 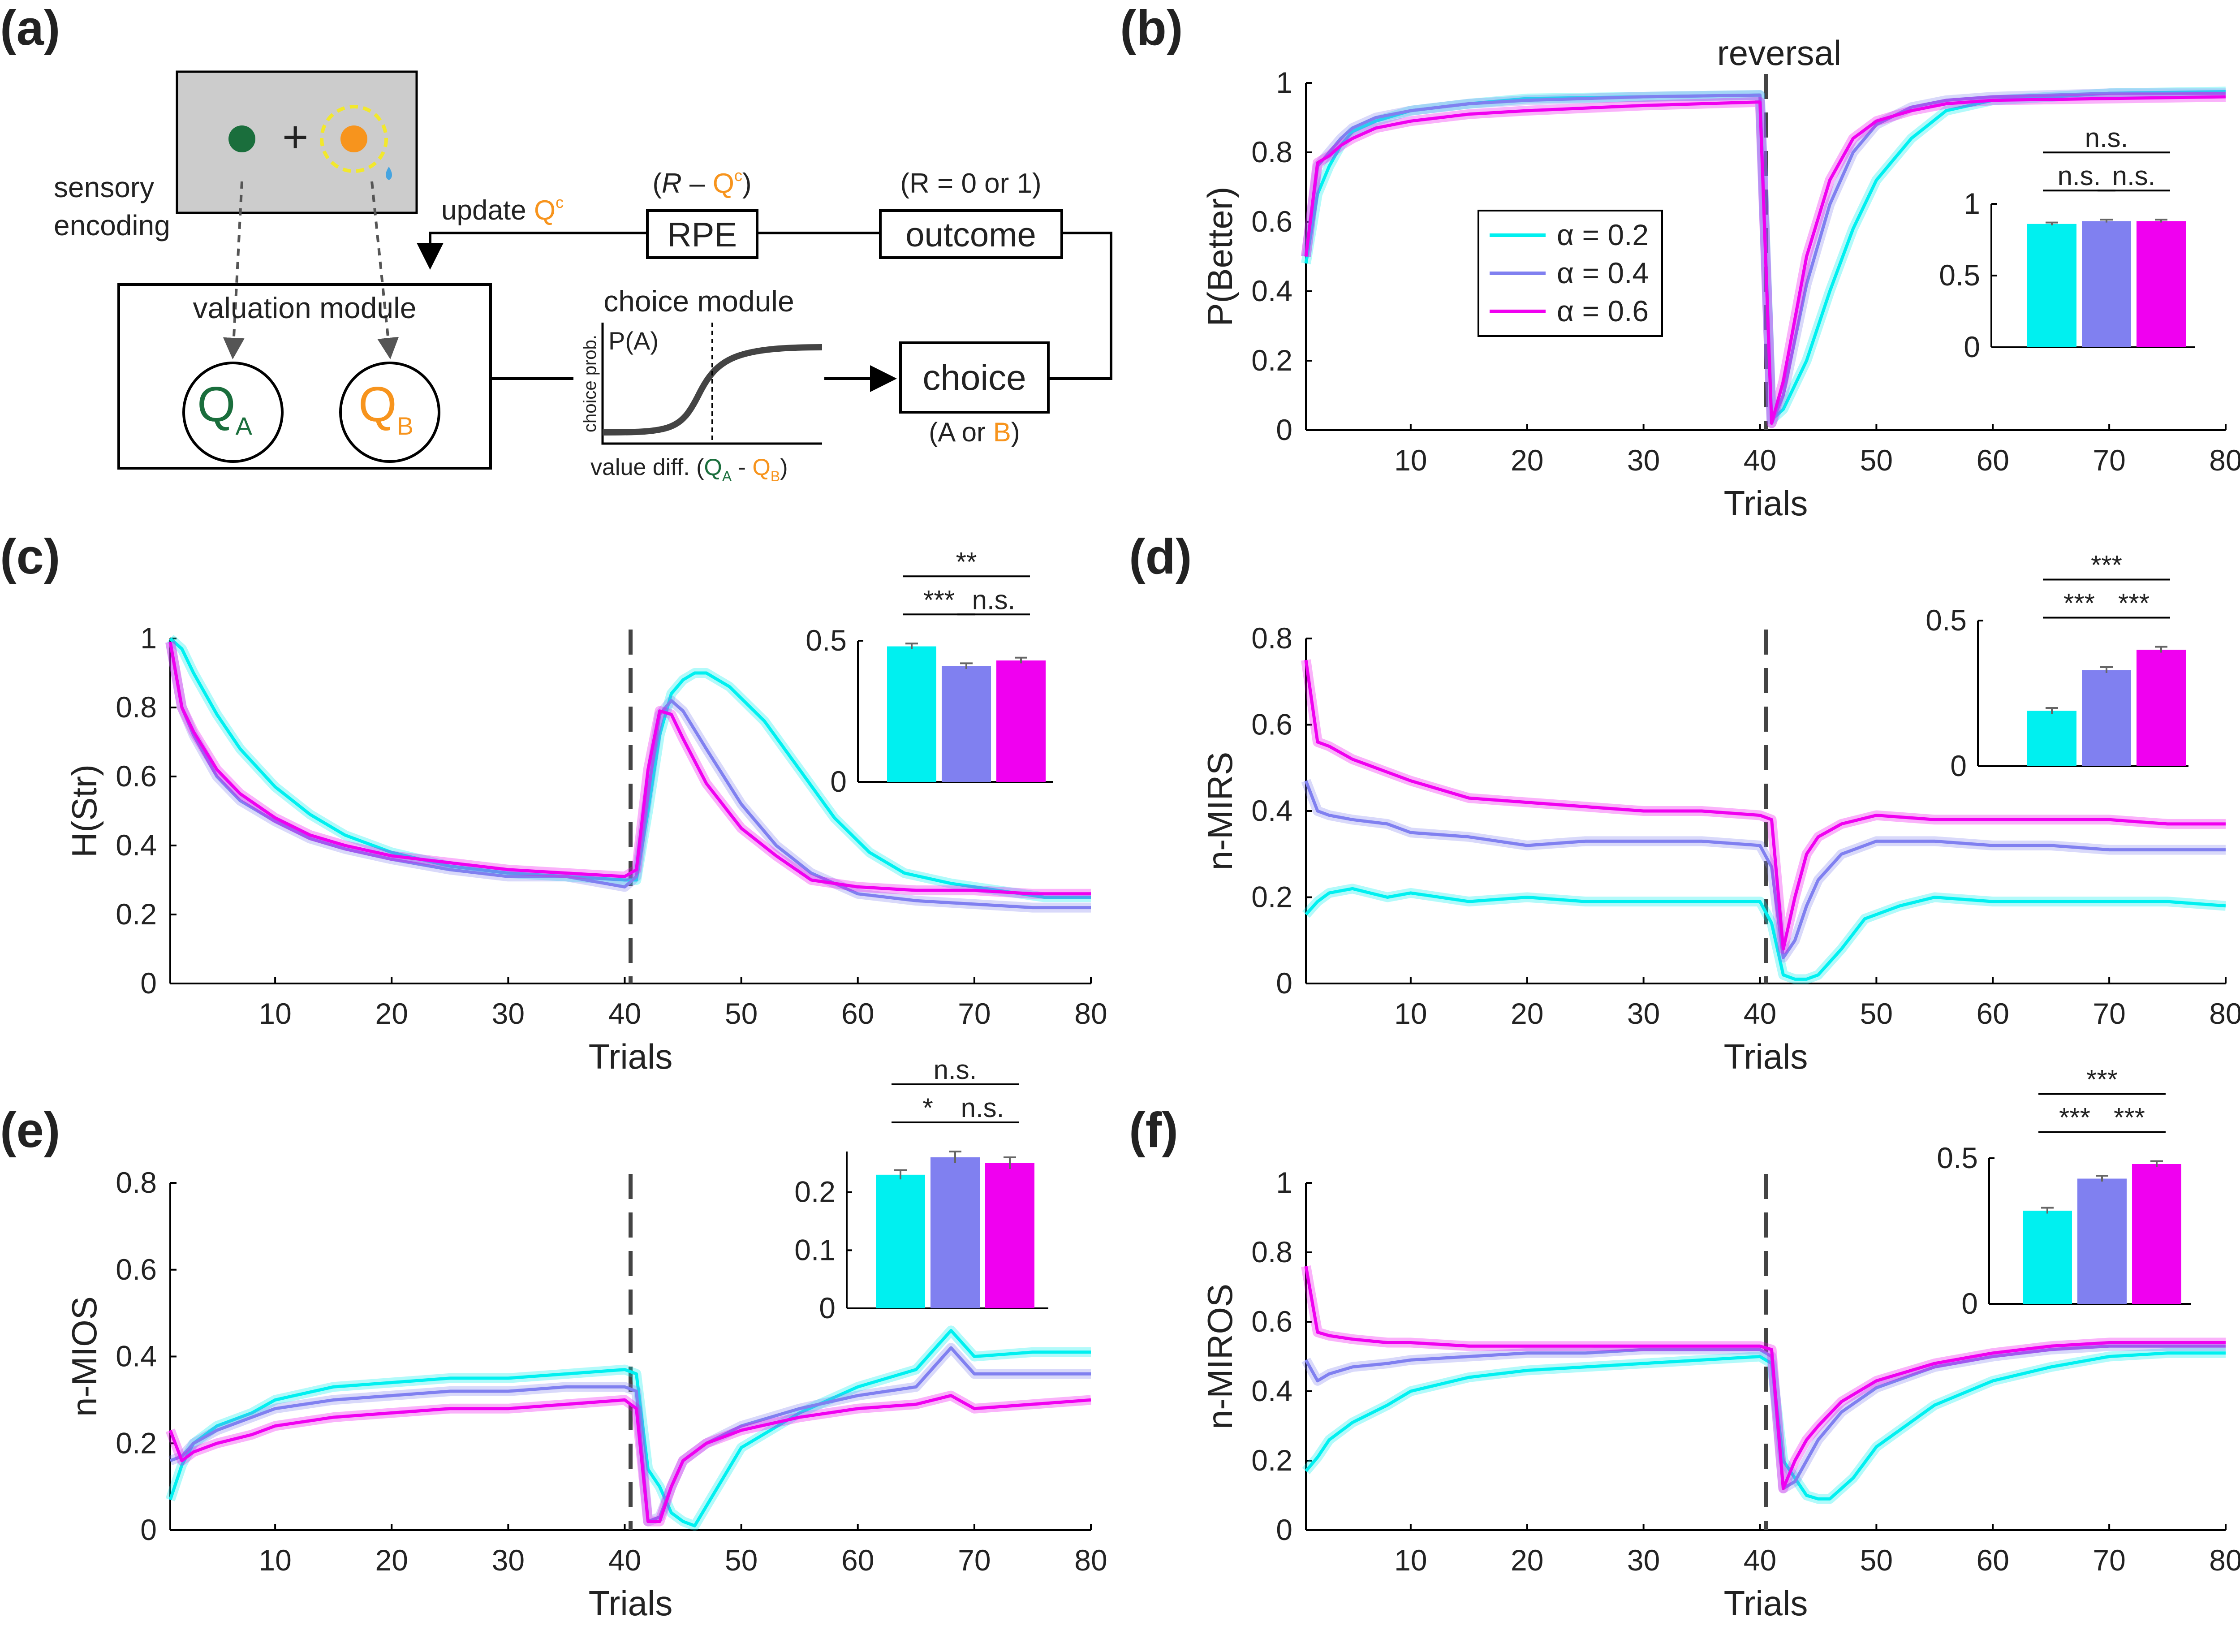 What do you see at coordinates (234, 270) in the screenshot?
I see `arrow-encoding-a` at bounding box center [234, 270].